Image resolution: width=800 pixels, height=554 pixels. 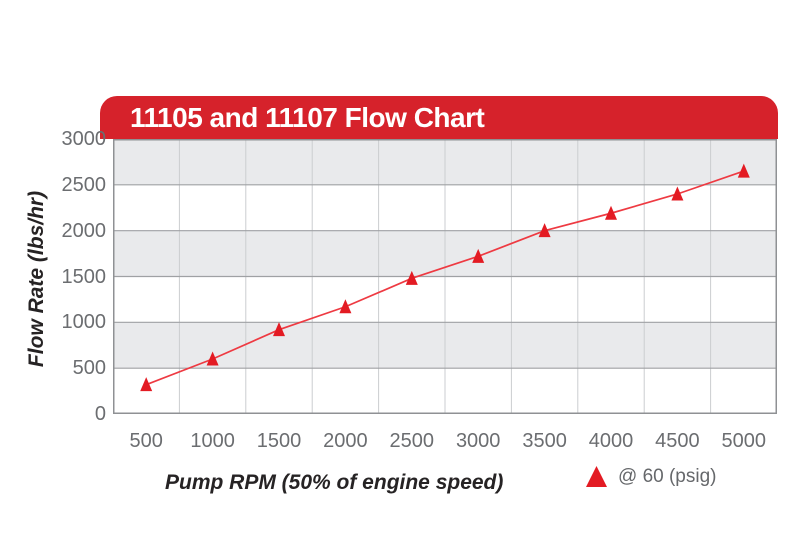 I want to click on y-tick-label: 2000, so click(x=84, y=230).